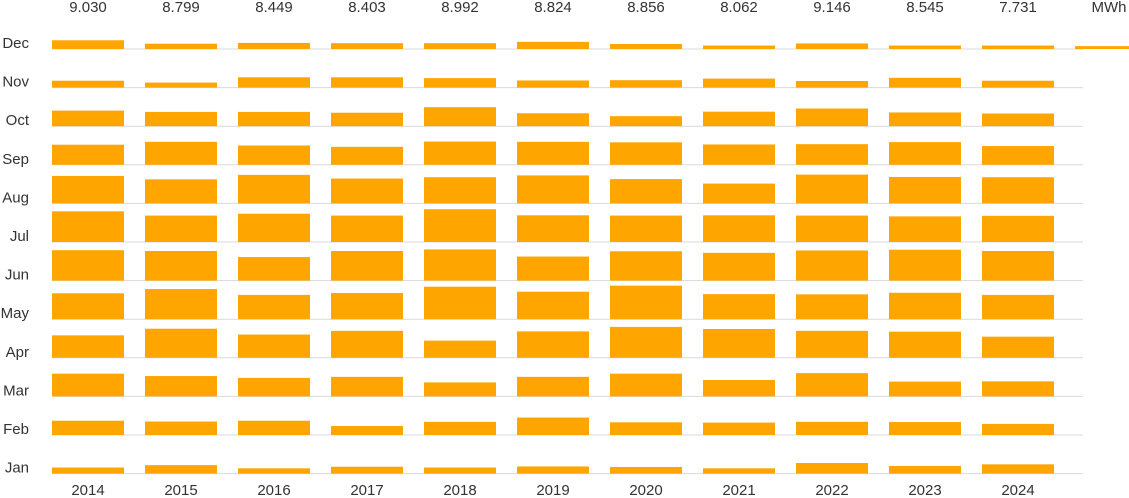 Image resolution: width=1129 pixels, height=498 pixels. I want to click on bar-jan-2021, so click(739, 471).